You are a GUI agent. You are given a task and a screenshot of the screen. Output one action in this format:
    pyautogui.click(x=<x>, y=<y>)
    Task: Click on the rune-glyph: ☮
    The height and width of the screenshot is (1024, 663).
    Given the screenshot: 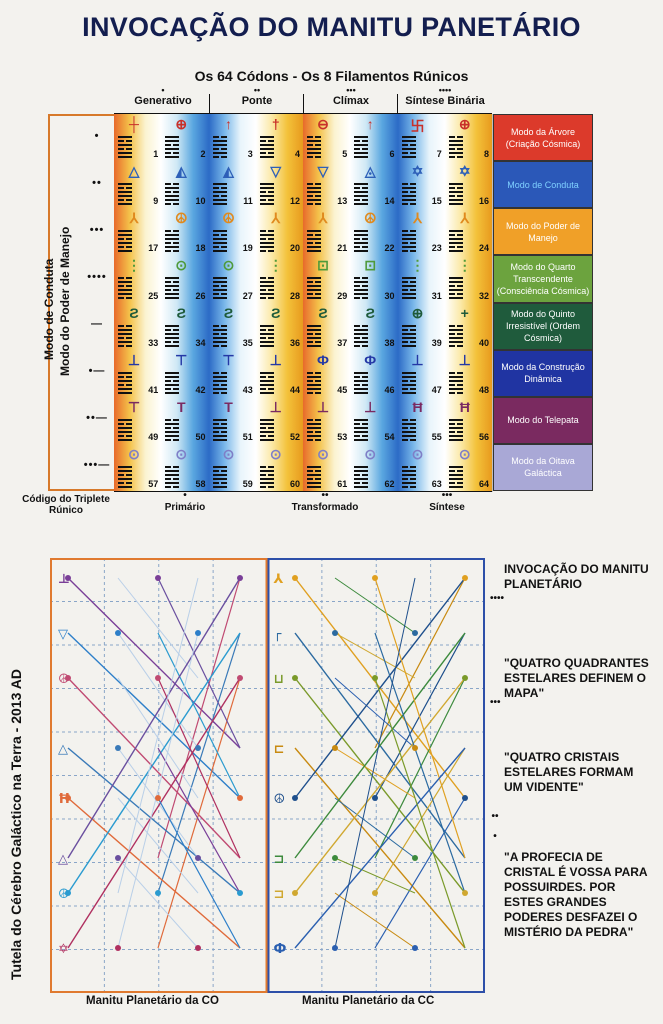 What is the action you would take?
    pyautogui.click(x=181, y=218)
    